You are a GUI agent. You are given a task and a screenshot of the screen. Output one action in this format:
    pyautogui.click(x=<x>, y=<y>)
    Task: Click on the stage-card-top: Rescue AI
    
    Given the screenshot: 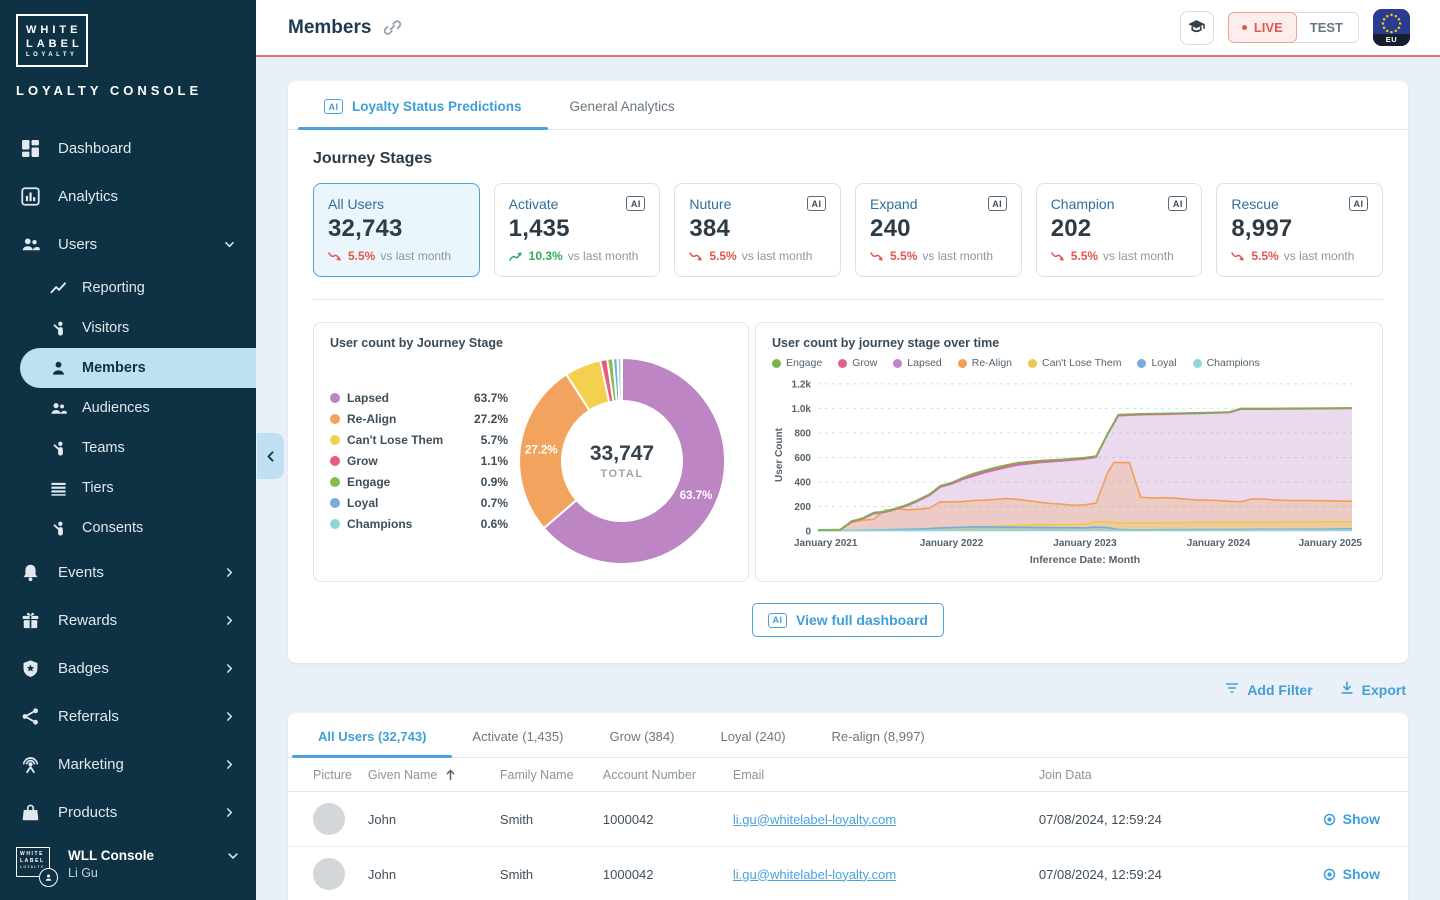 What is the action you would take?
    pyautogui.click(x=1300, y=204)
    